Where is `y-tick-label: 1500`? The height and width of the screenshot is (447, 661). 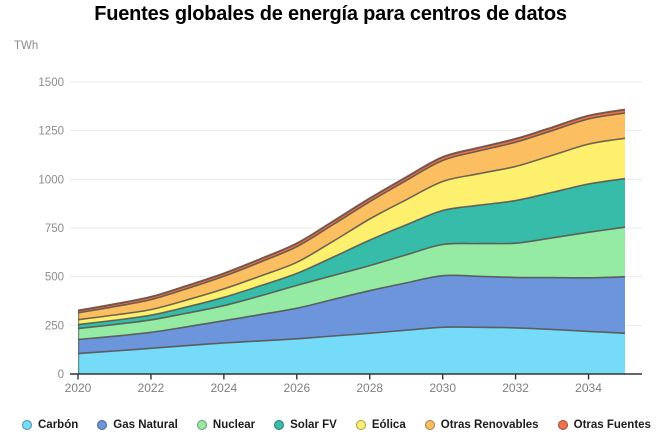
y-tick-label: 1500 is located at coordinates (51, 83).